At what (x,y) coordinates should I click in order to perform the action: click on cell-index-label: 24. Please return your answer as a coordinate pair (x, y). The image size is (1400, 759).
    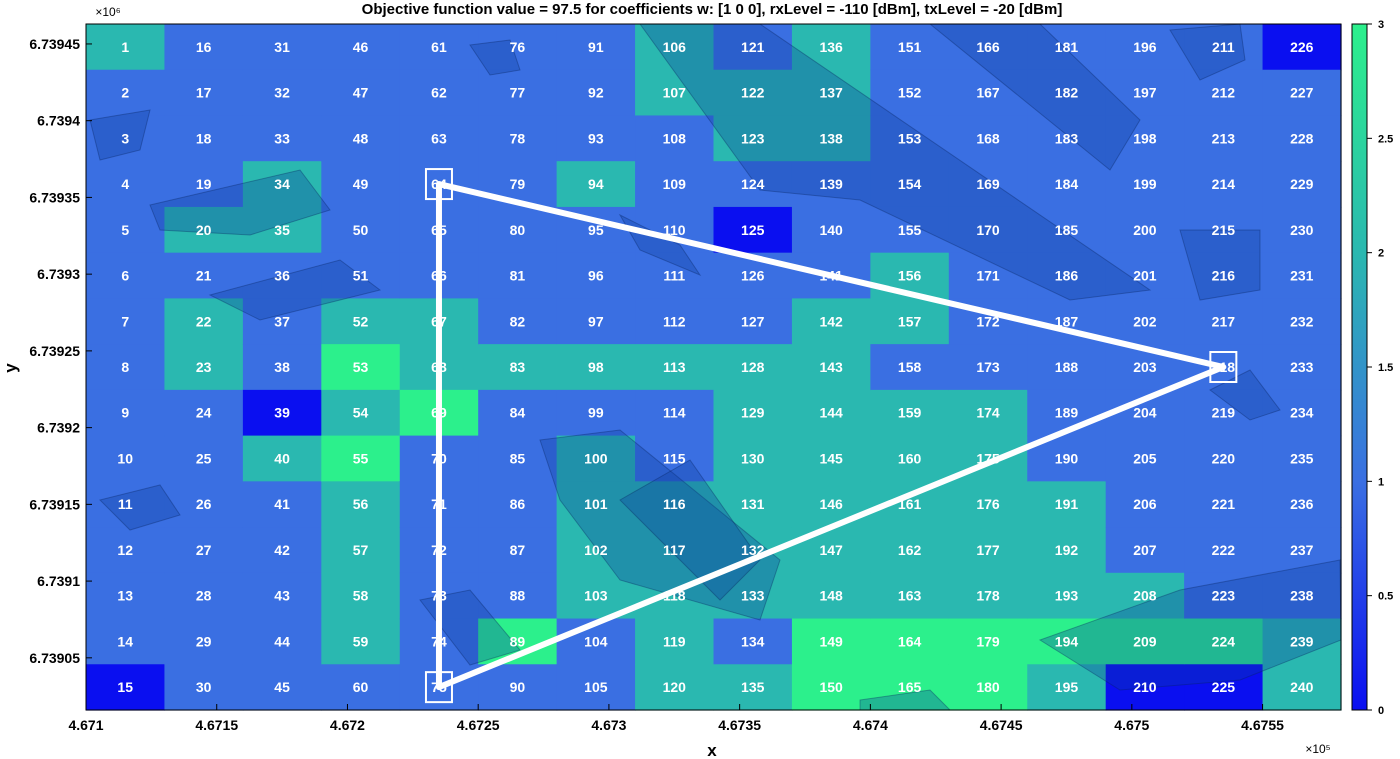
    Looking at the image, I should click on (204, 413).